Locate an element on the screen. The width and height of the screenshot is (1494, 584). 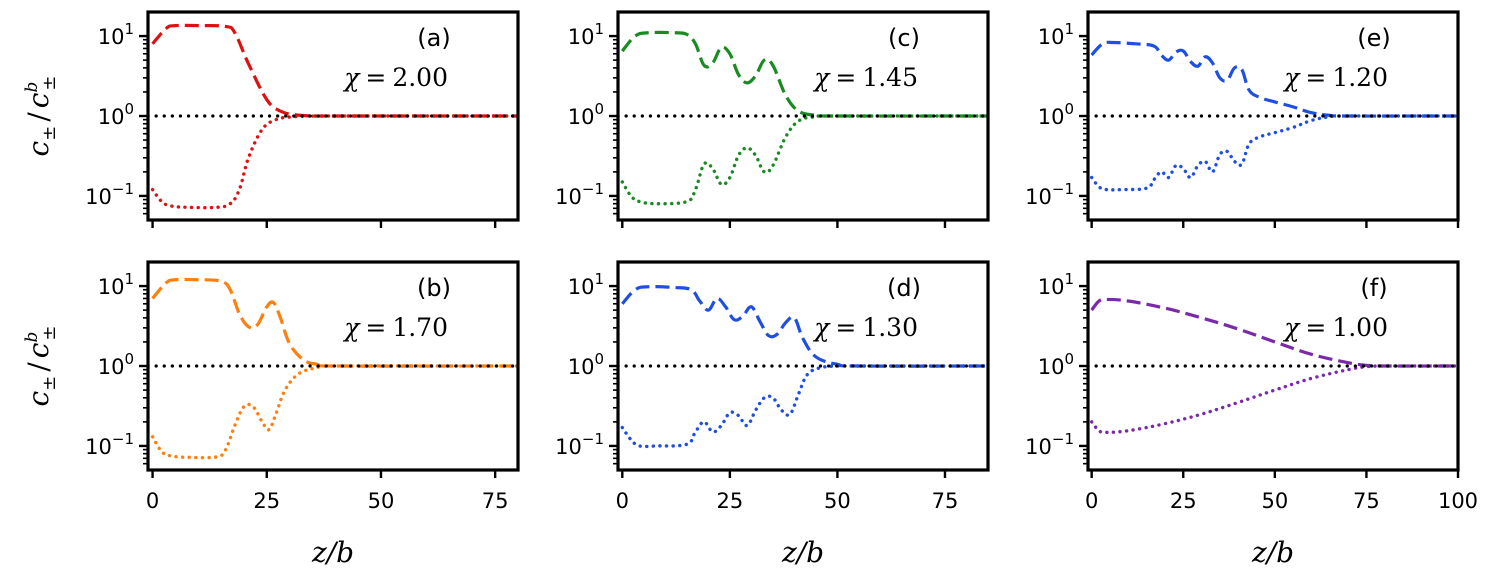
chi-annotation: χ = 1.70 is located at coordinates (395, 327).